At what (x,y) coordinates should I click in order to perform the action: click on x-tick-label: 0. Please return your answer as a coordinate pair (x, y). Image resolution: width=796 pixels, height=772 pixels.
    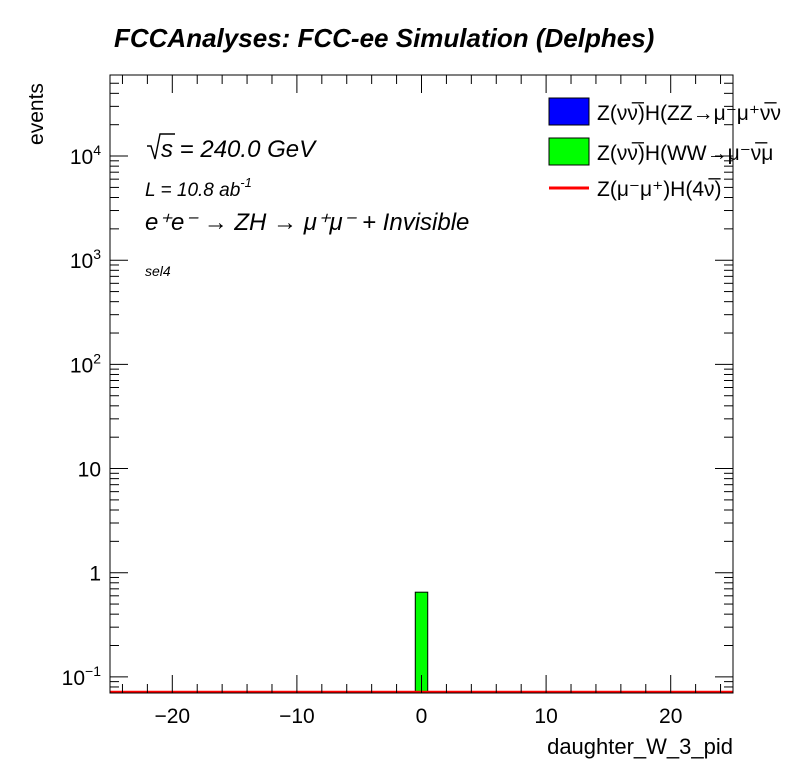
    Looking at the image, I should click on (422, 716).